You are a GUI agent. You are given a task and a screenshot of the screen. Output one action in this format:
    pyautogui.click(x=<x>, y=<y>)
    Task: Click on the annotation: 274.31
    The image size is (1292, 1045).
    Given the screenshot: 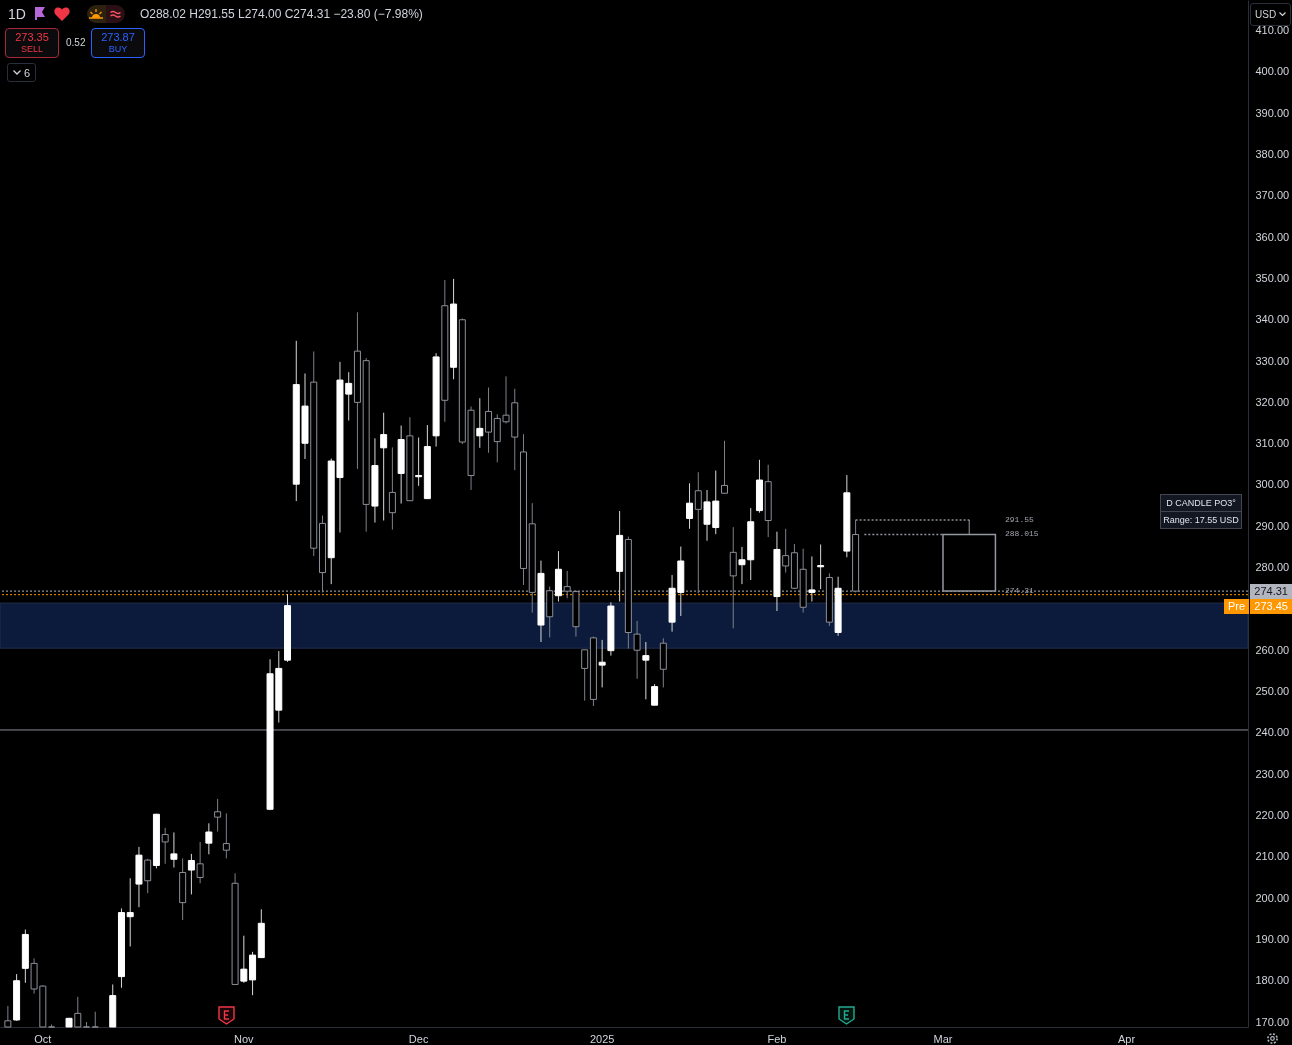 What is the action you would take?
    pyautogui.click(x=1019, y=591)
    